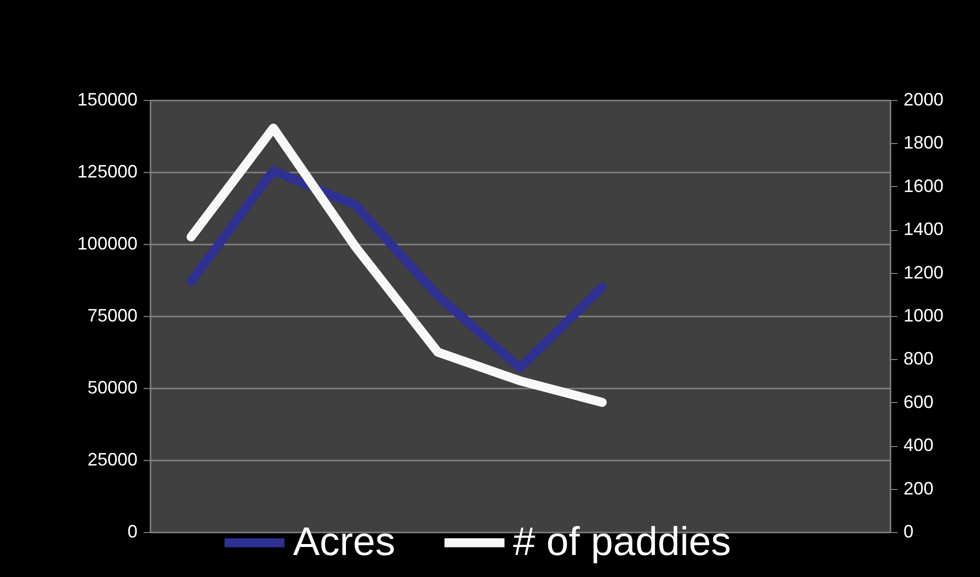 This screenshot has width=980, height=577. Describe the element at coordinates (909, 532) in the screenshot. I see `y2-tick-label: 0` at that location.